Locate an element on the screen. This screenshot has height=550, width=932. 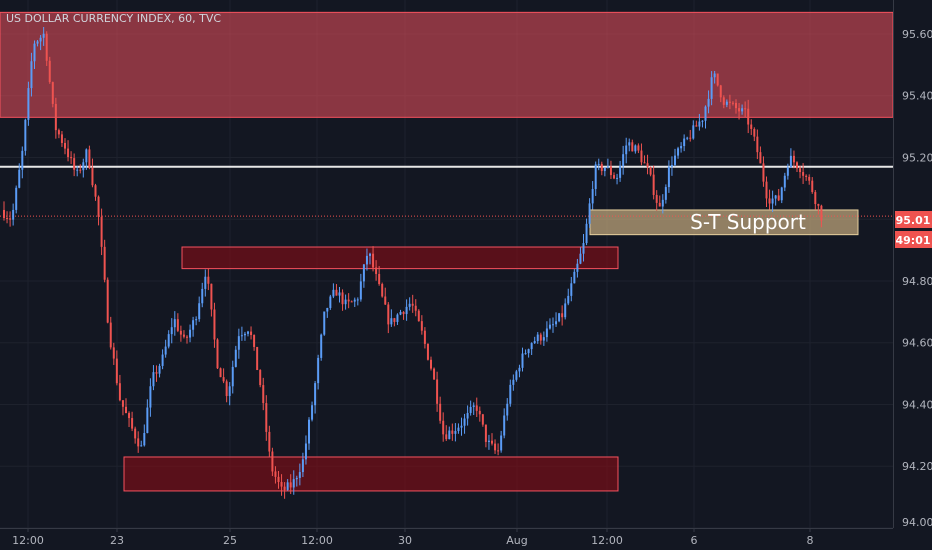
price-tick-label: 94.40 is located at coordinates (917, 404).